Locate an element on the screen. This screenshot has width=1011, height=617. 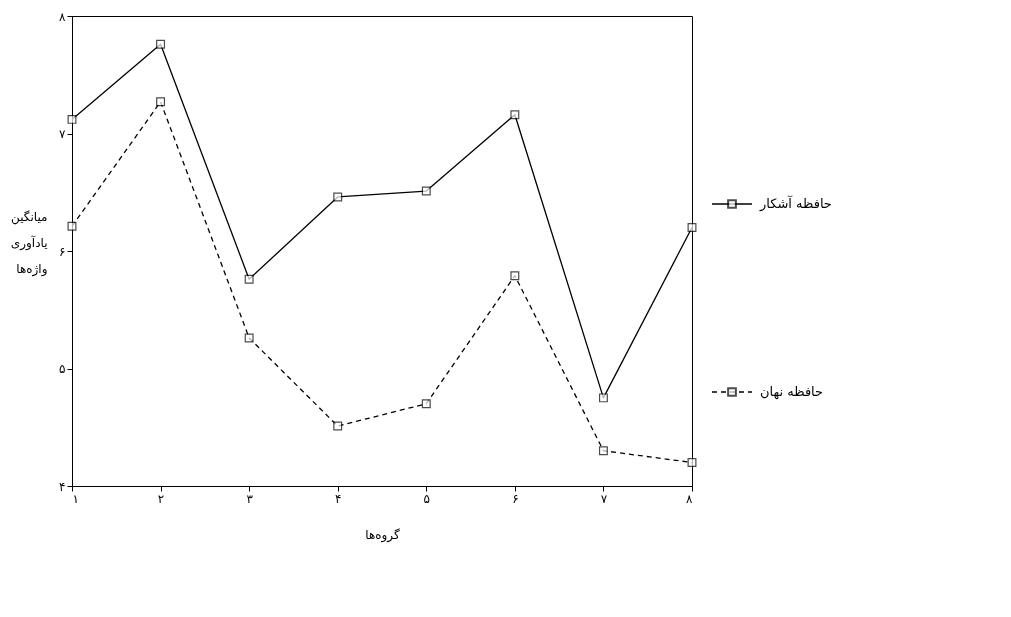
x-tick-label: ۶ is located at coordinates (515, 498).